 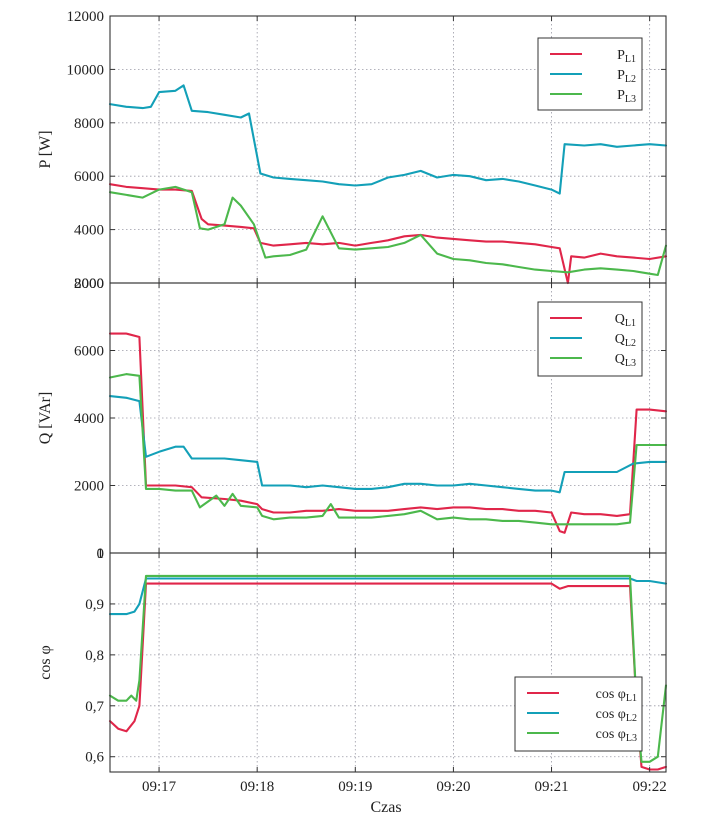 What do you see at coordinates (45, 662) in the screenshot?
I see `y-axis-label: cos φ` at bounding box center [45, 662].